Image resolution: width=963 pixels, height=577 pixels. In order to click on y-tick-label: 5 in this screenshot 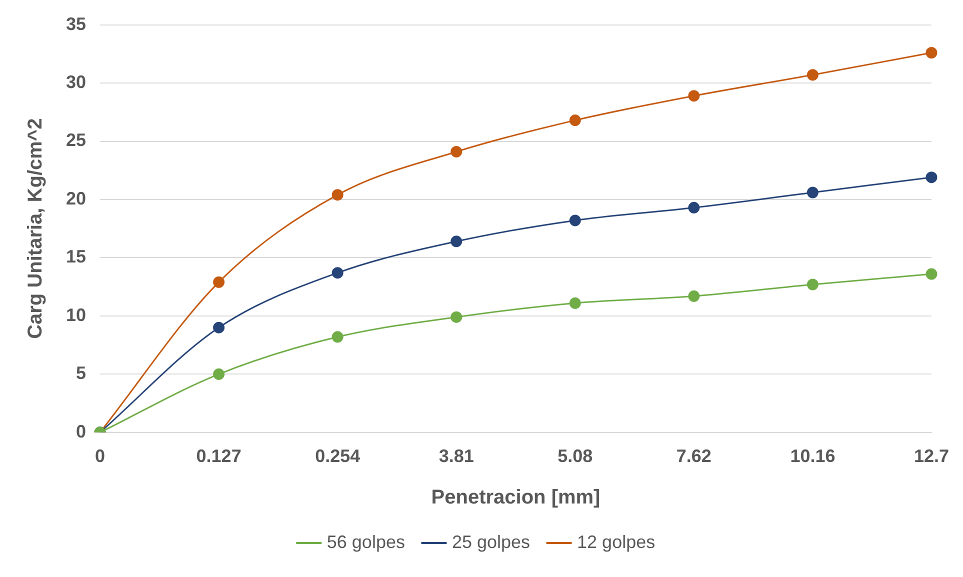, I will do `click(81, 373)`.